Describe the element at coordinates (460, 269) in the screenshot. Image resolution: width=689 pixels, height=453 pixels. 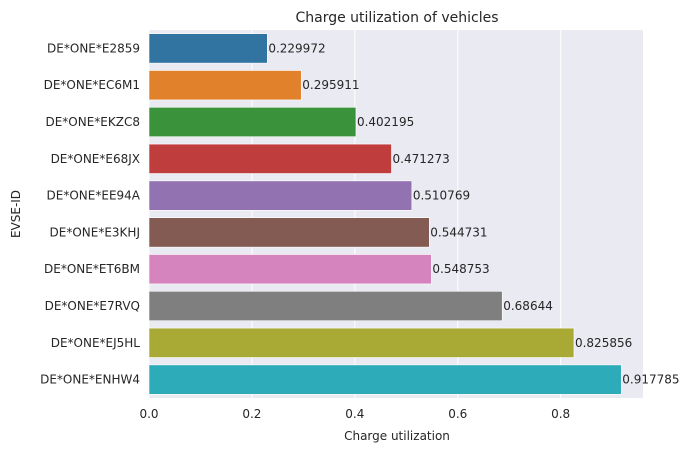
I see `bar-value-label: 0.548753` at that location.